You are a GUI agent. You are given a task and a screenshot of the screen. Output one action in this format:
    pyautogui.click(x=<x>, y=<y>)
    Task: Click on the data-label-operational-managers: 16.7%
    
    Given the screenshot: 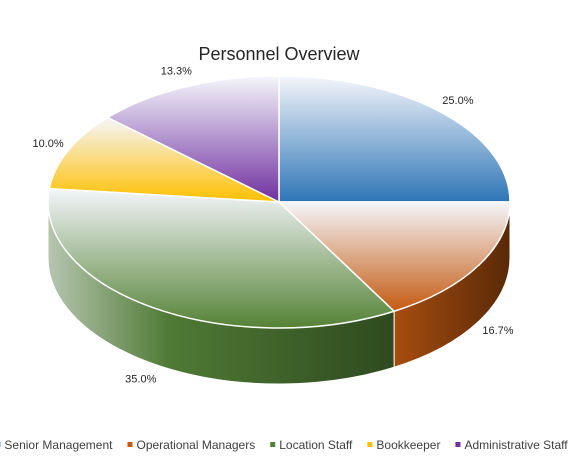 What is the action you would take?
    pyautogui.click(x=497, y=331)
    